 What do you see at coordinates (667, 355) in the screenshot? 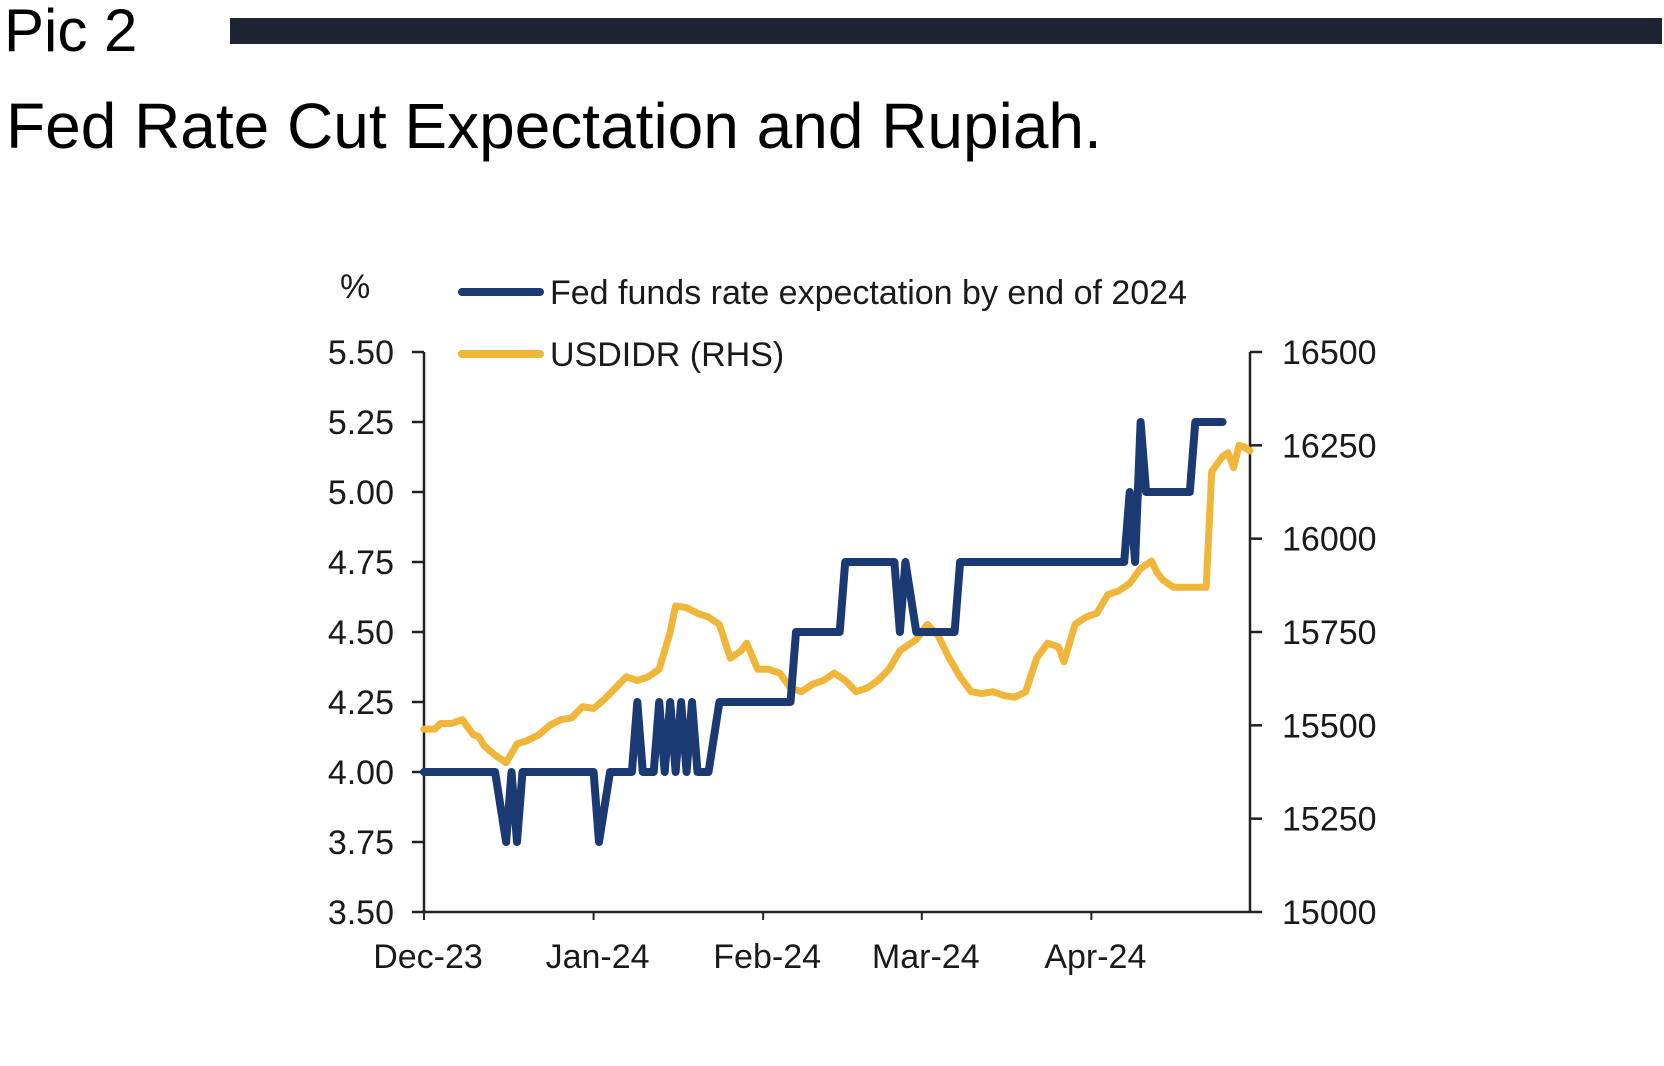
I see `legend-item-usdidr-label: USDIDR (RHS)` at bounding box center [667, 355].